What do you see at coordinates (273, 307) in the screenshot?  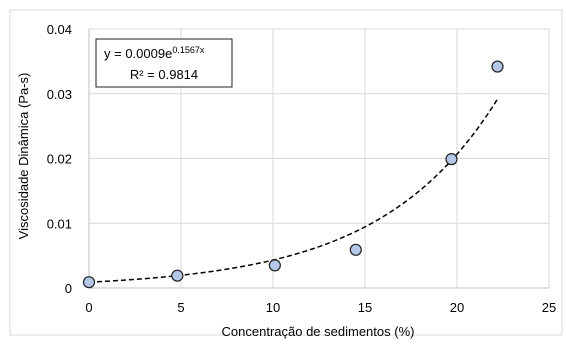 I see `x-tick-label: 10` at bounding box center [273, 307].